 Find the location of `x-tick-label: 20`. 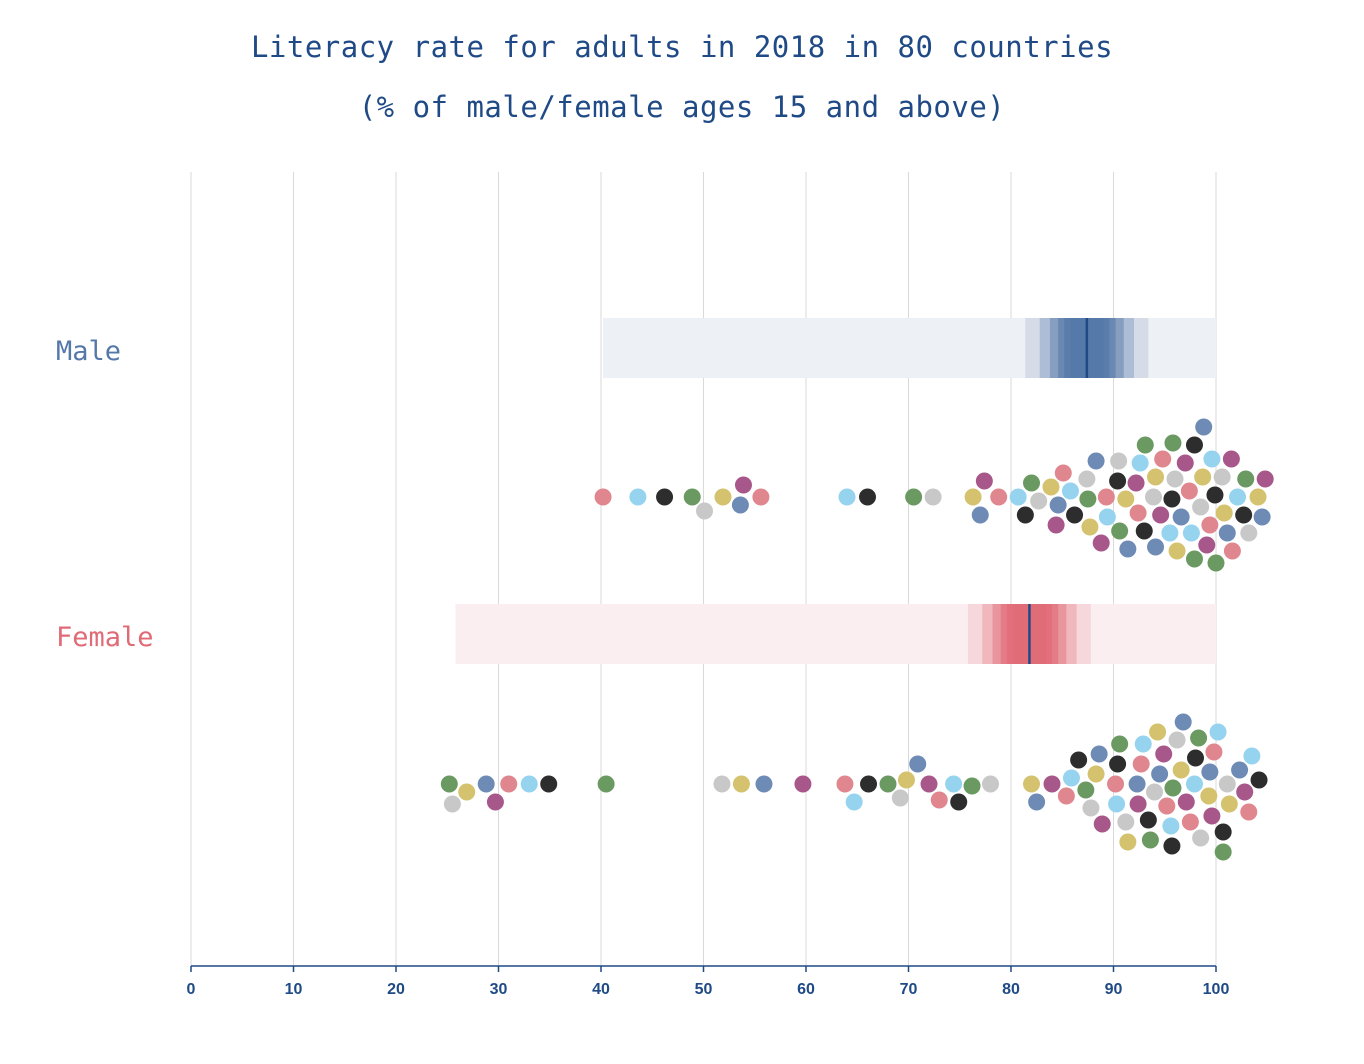

x-tick-label: 20 is located at coordinates (396, 989).